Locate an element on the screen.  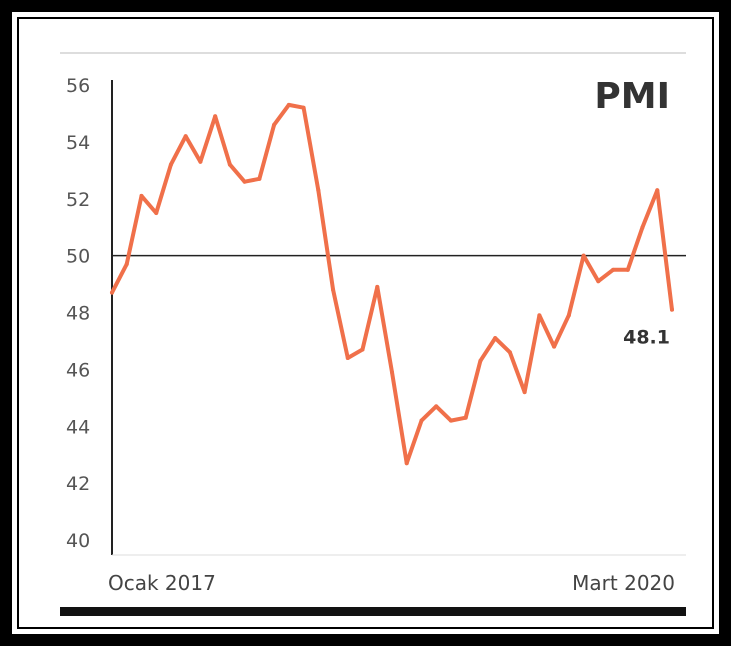
x-start-label: Ocak 2017 is located at coordinates (162, 583).